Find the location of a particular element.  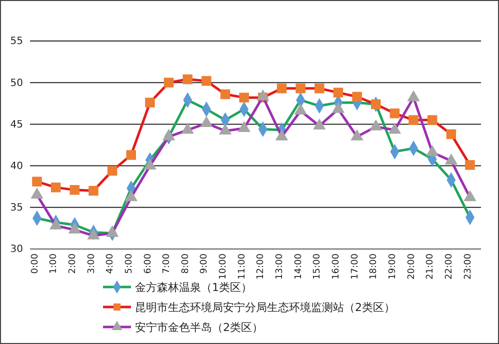

x-tick-label: 1:00 is located at coordinates (54, 263).